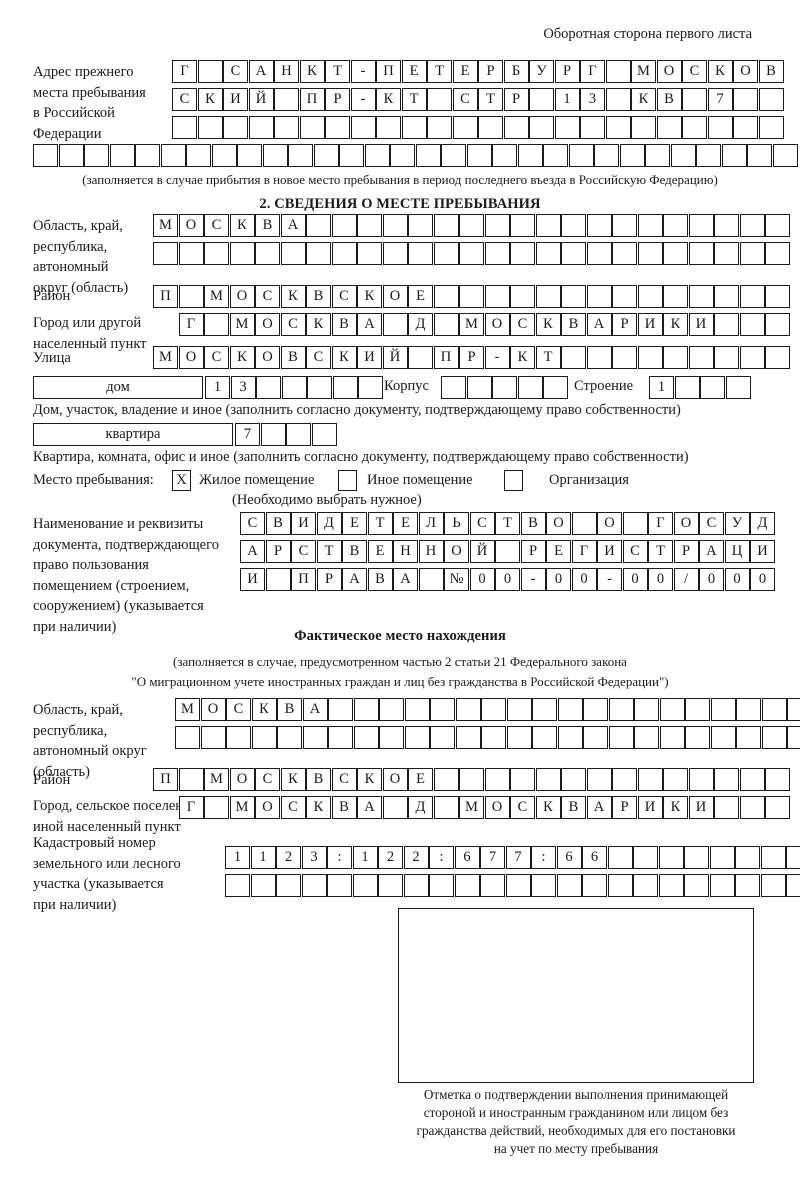 The width and height of the screenshot is (800, 1180). What do you see at coordinates (762, 523) in the screenshot?
I see `char-cell: Д` at bounding box center [762, 523].